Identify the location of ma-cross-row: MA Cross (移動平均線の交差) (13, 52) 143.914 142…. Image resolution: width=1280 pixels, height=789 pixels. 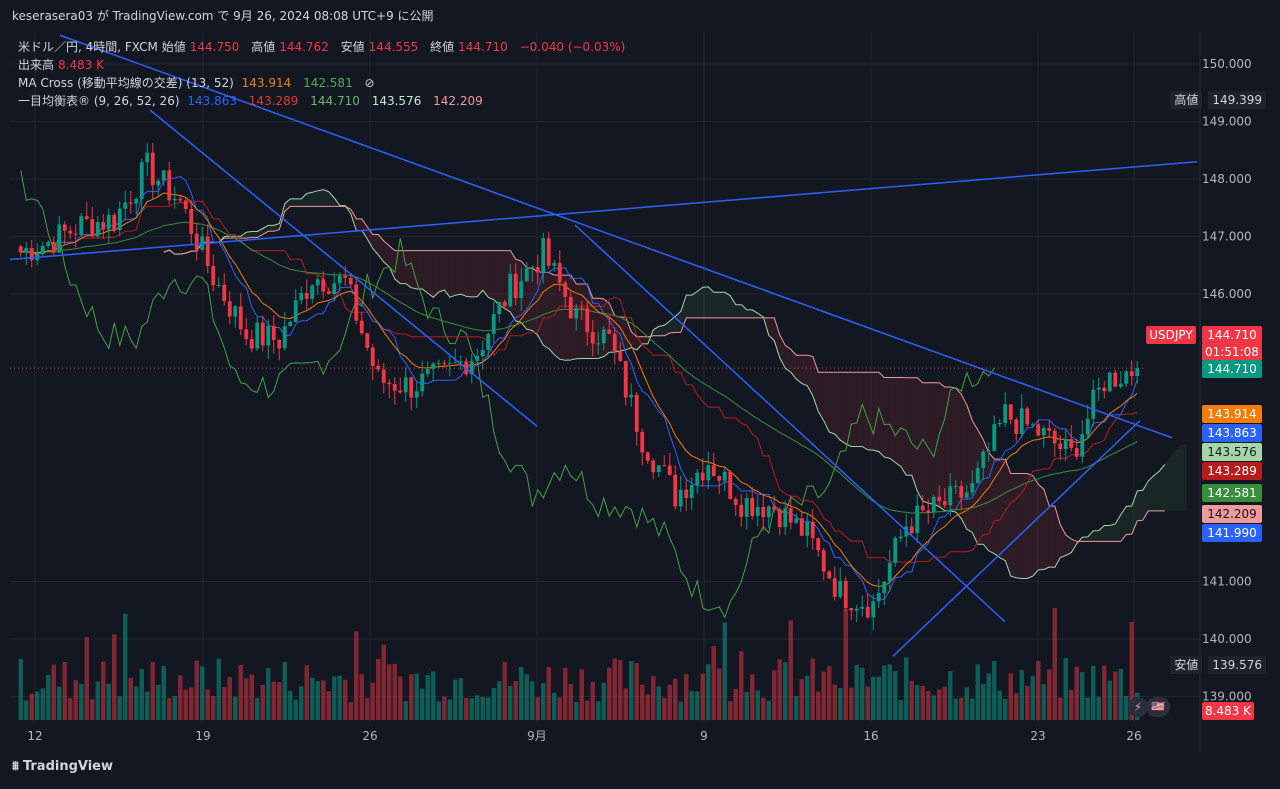
(325, 83).